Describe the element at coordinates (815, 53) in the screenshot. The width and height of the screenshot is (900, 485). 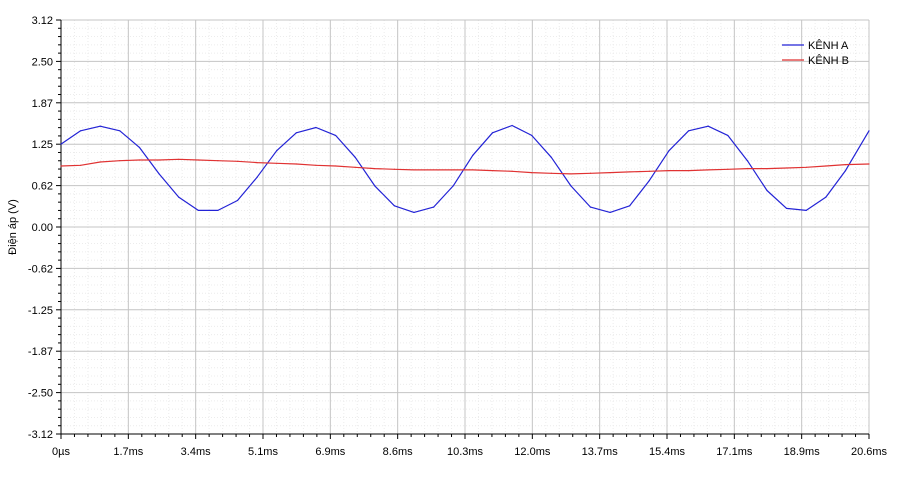
I see `legend: KÊNH A KÊNH B` at that location.